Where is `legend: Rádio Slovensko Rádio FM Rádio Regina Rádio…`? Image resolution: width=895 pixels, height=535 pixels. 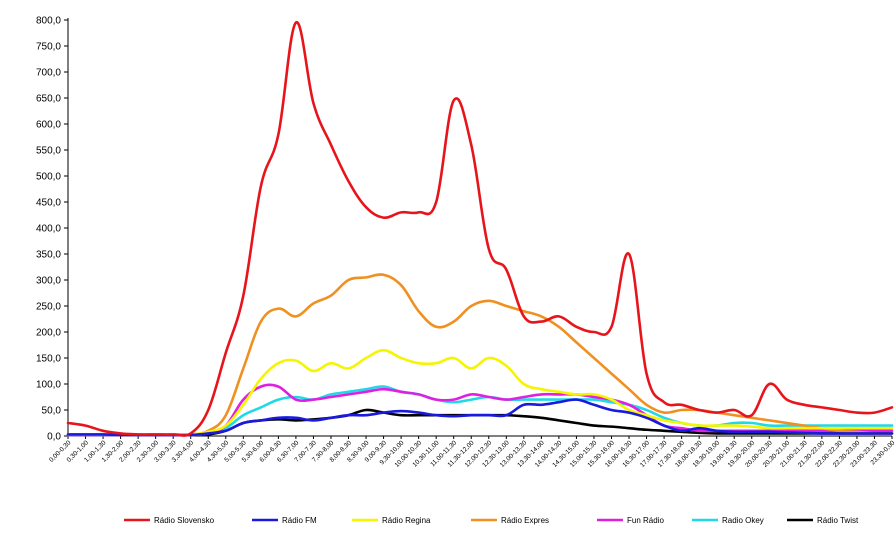
legend: Rádio Slovensko Rádio FM Rádio Regina Rádio… is located at coordinates (491, 520).